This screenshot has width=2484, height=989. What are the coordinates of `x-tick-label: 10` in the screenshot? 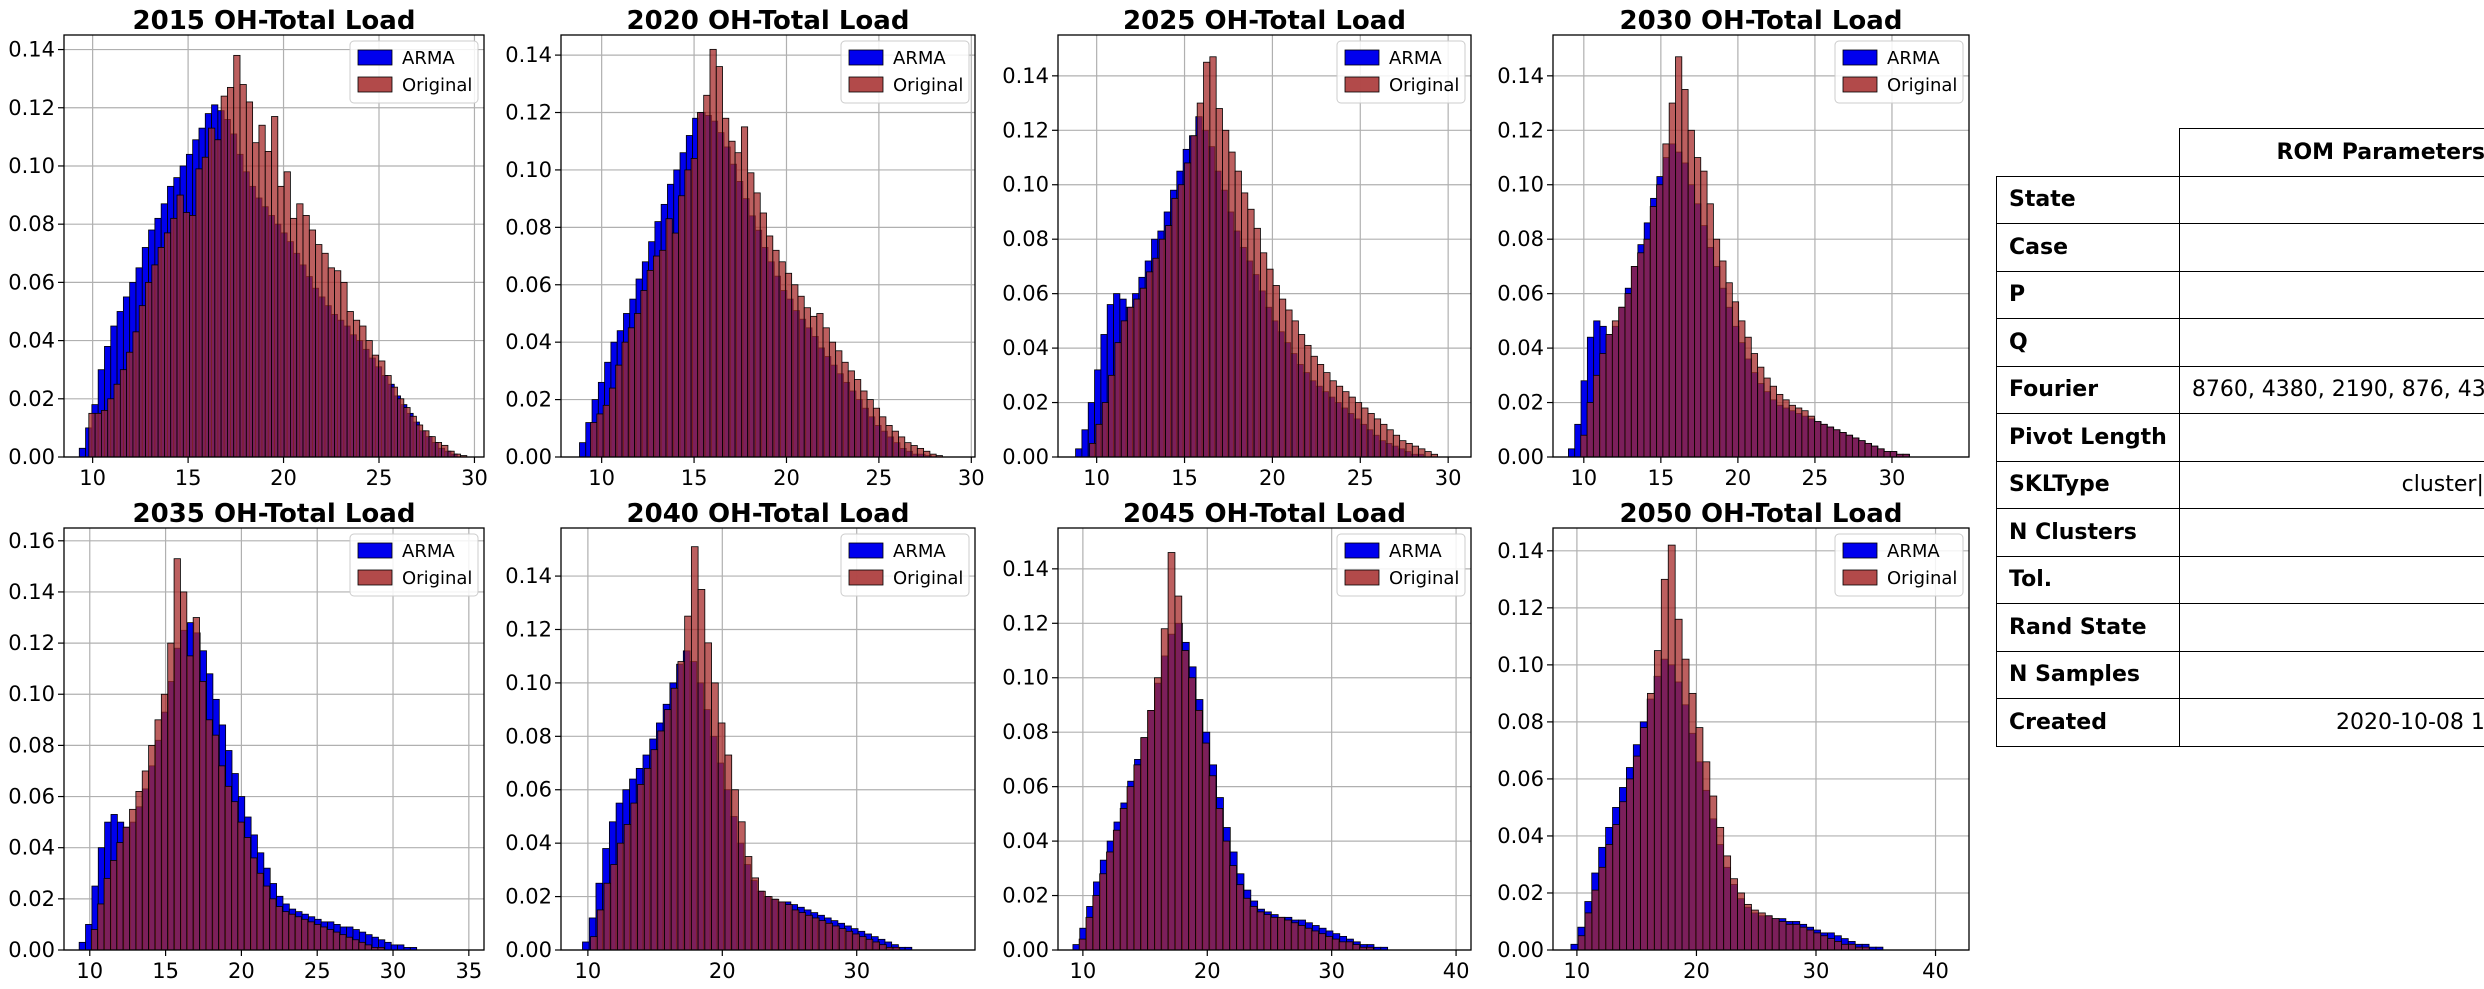 It's located at (1083, 971).